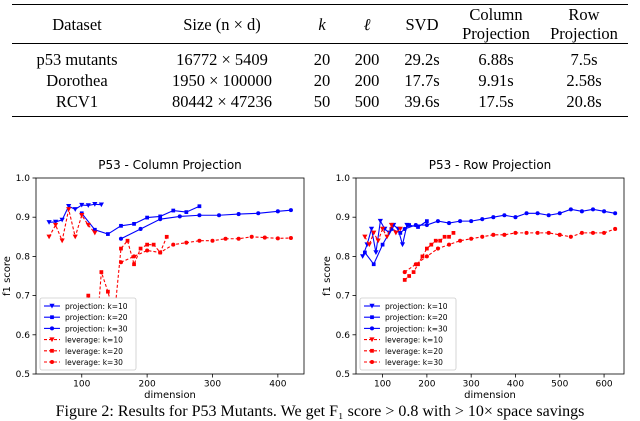 The width and height of the screenshot is (640, 421). I want to click on series-line, so click(205, 249).